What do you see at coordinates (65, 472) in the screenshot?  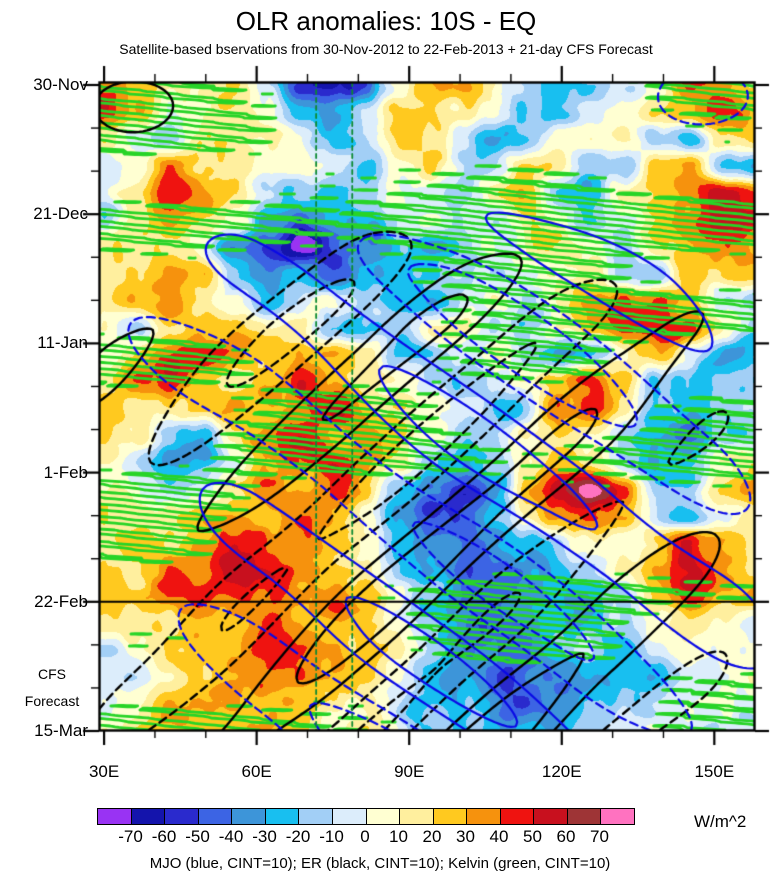 I see `y-tick-label: 1-Feb` at bounding box center [65, 472].